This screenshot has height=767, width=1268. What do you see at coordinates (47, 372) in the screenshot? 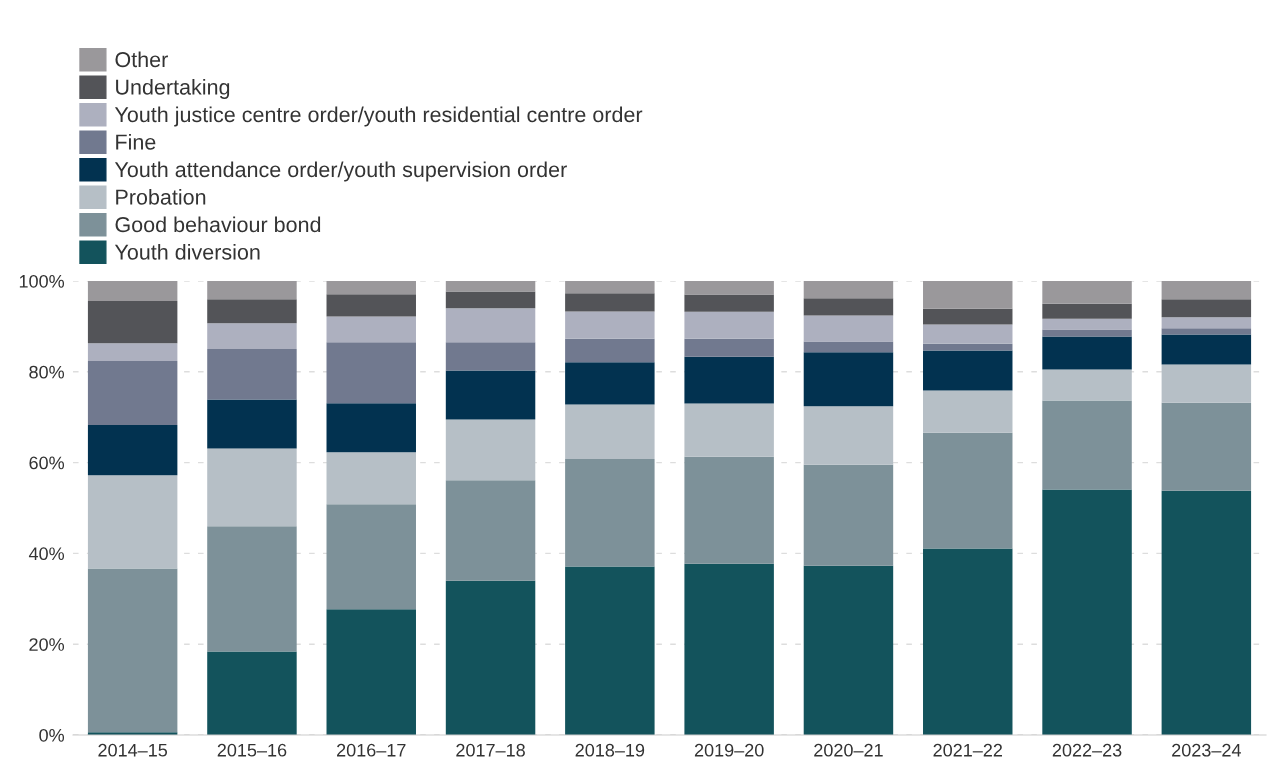
I see `y-tick-label: 80%` at bounding box center [47, 372].